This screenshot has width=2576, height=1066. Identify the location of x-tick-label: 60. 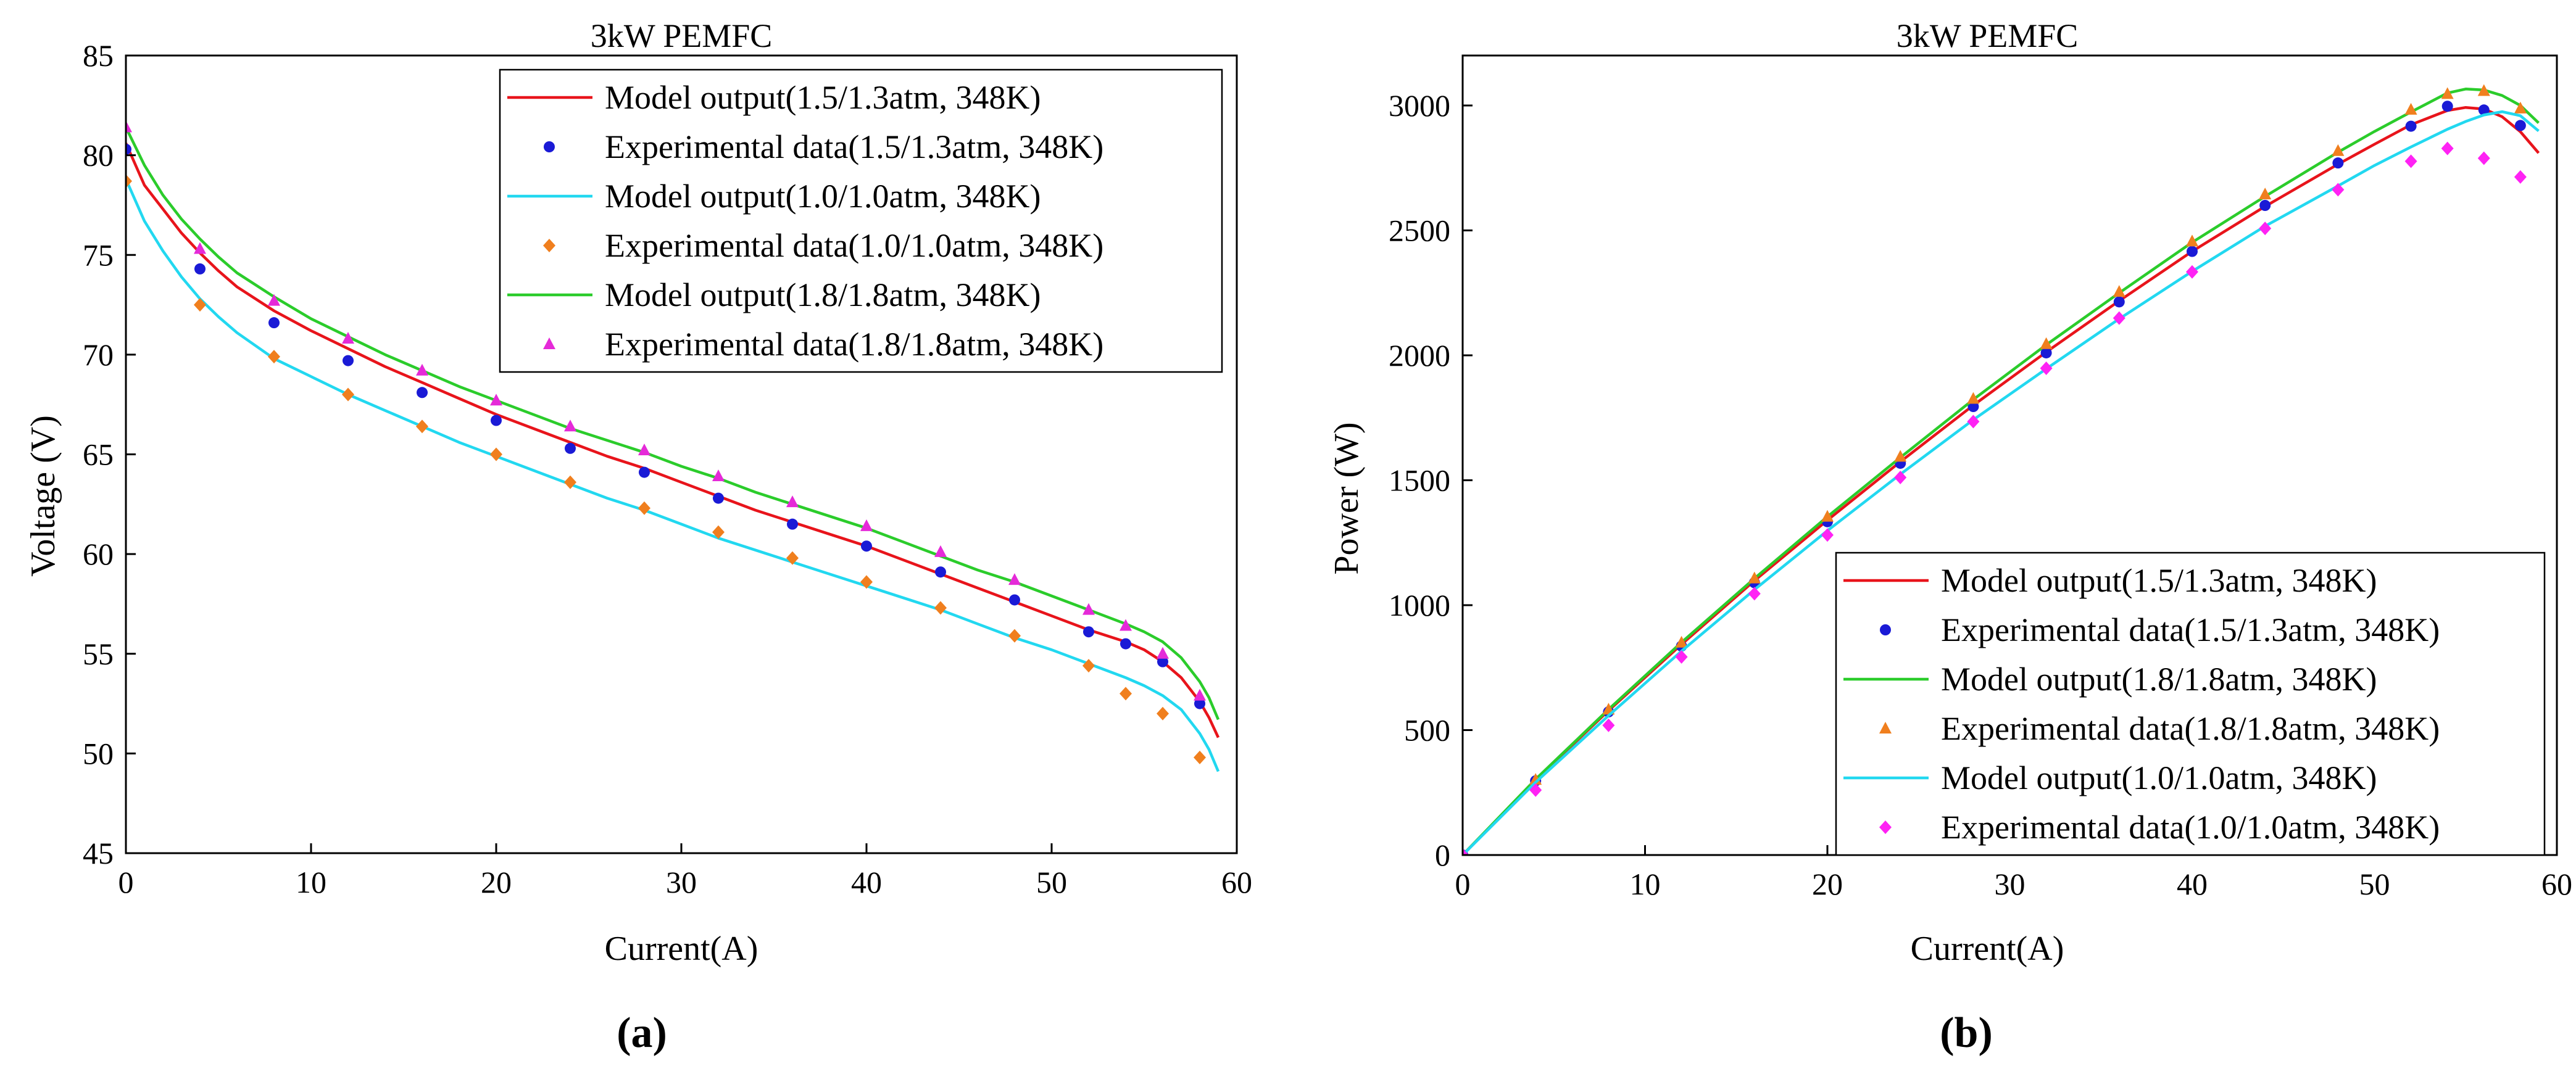
(1236, 882).